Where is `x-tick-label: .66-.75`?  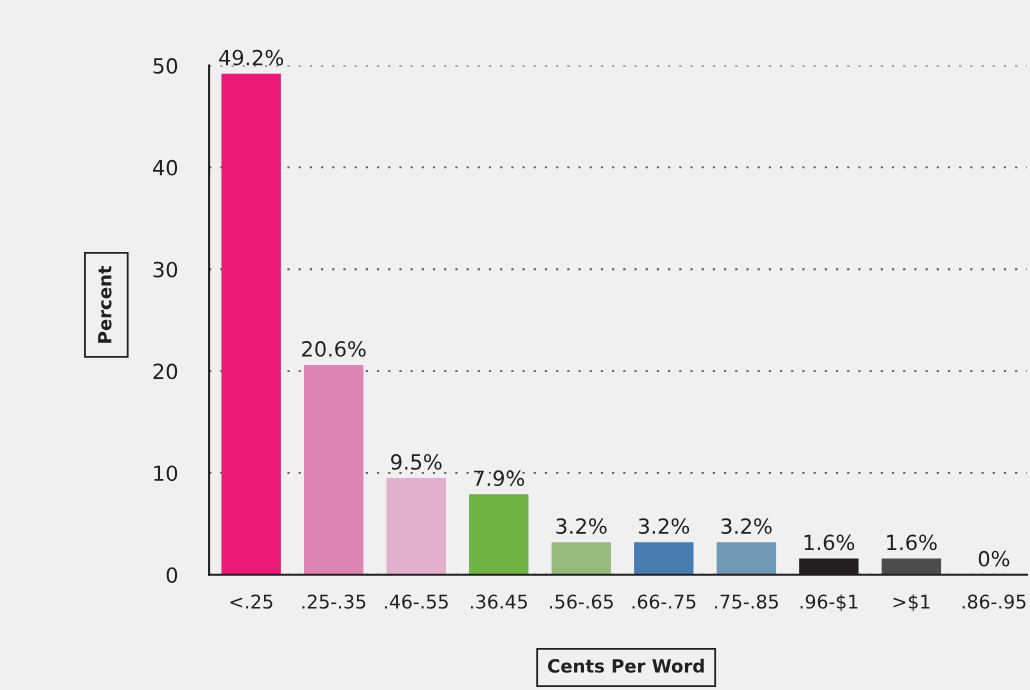
x-tick-label: .66-.75 is located at coordinates (664, 601).